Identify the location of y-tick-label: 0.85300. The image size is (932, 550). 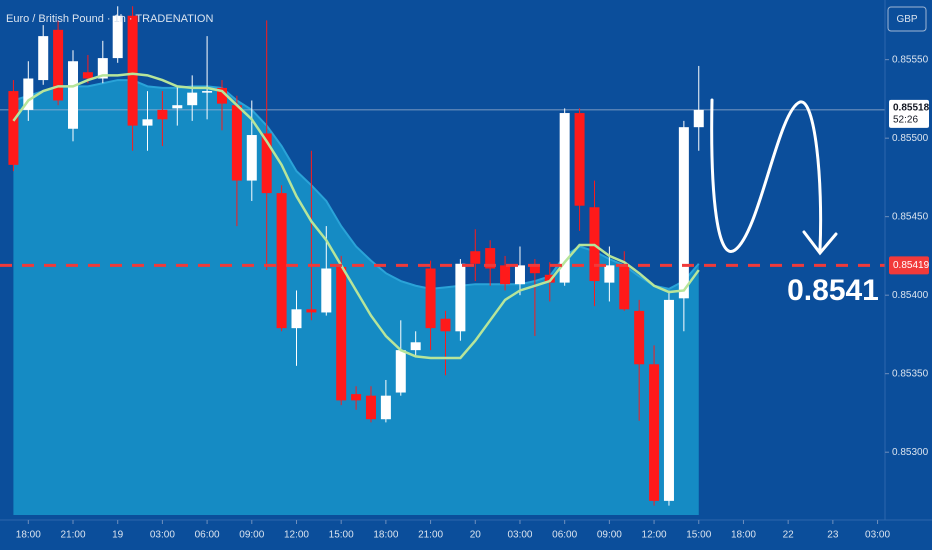
(910, 452).